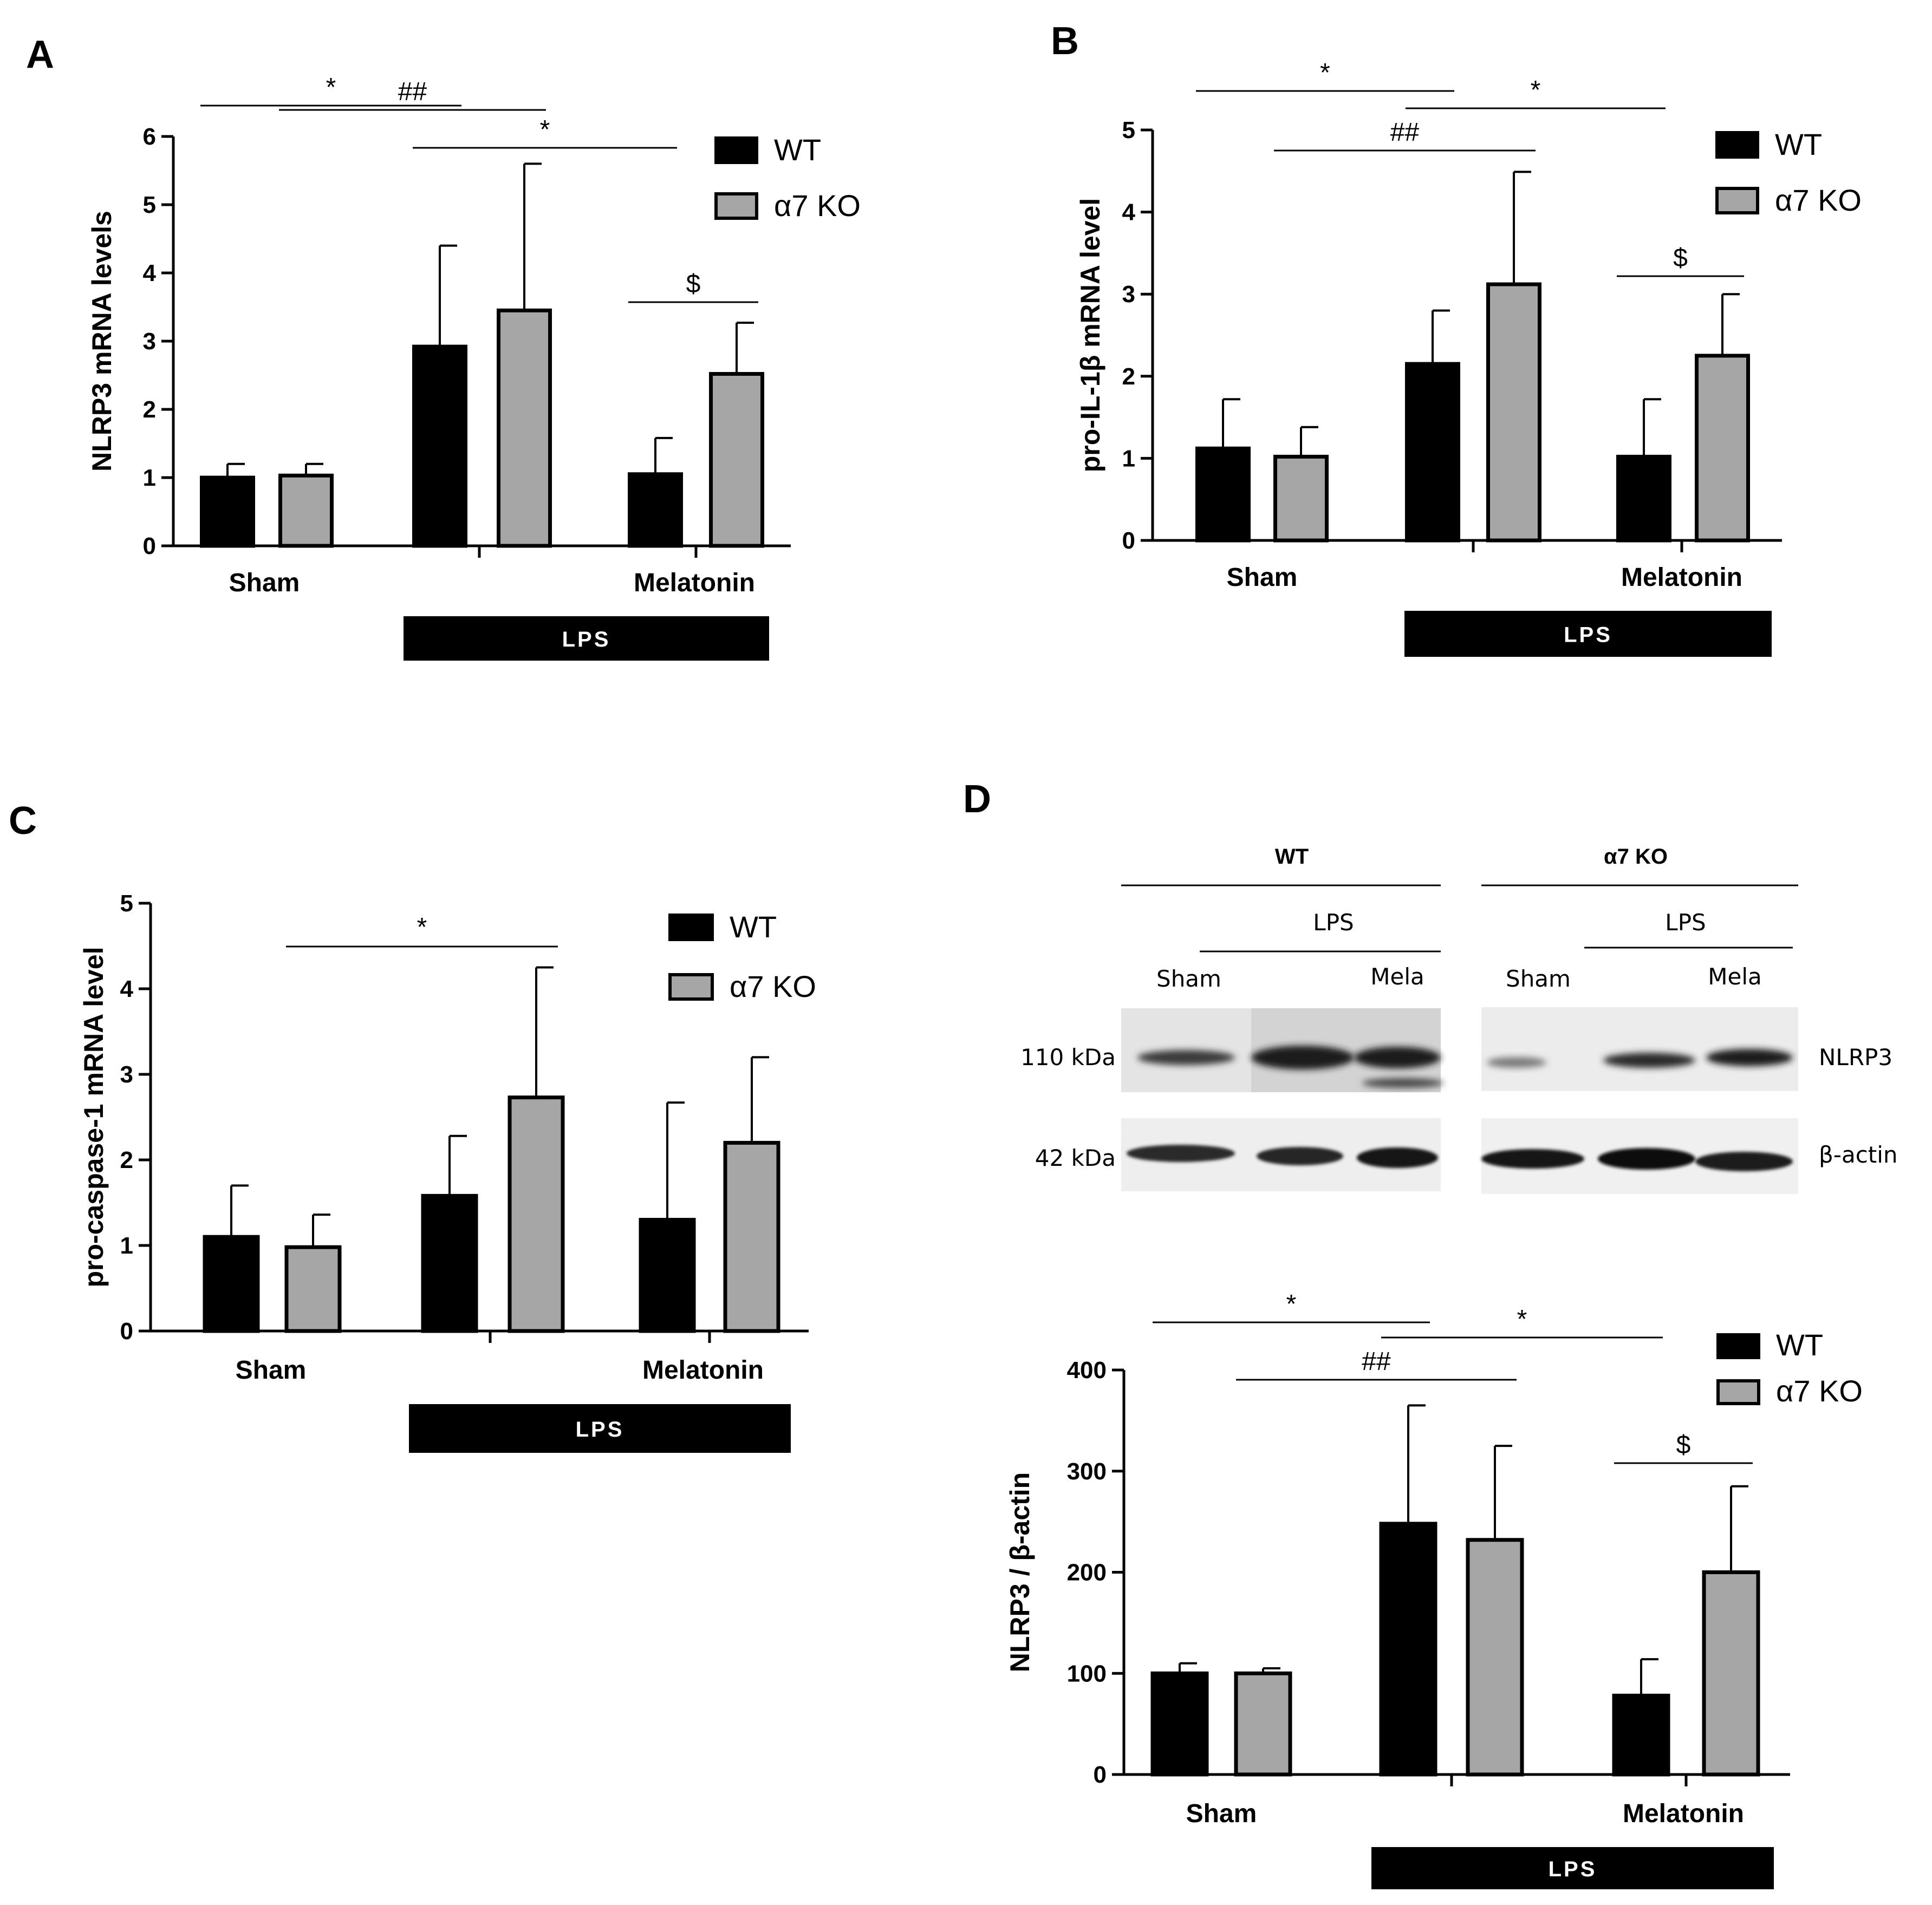 The height and width of the screenshot is (1905, 1932). What do you see at coordinates (1532, 1159) in the screenshot?
I see `blot-band-actin-ko-sham` at bounding box center [1532, 1159].